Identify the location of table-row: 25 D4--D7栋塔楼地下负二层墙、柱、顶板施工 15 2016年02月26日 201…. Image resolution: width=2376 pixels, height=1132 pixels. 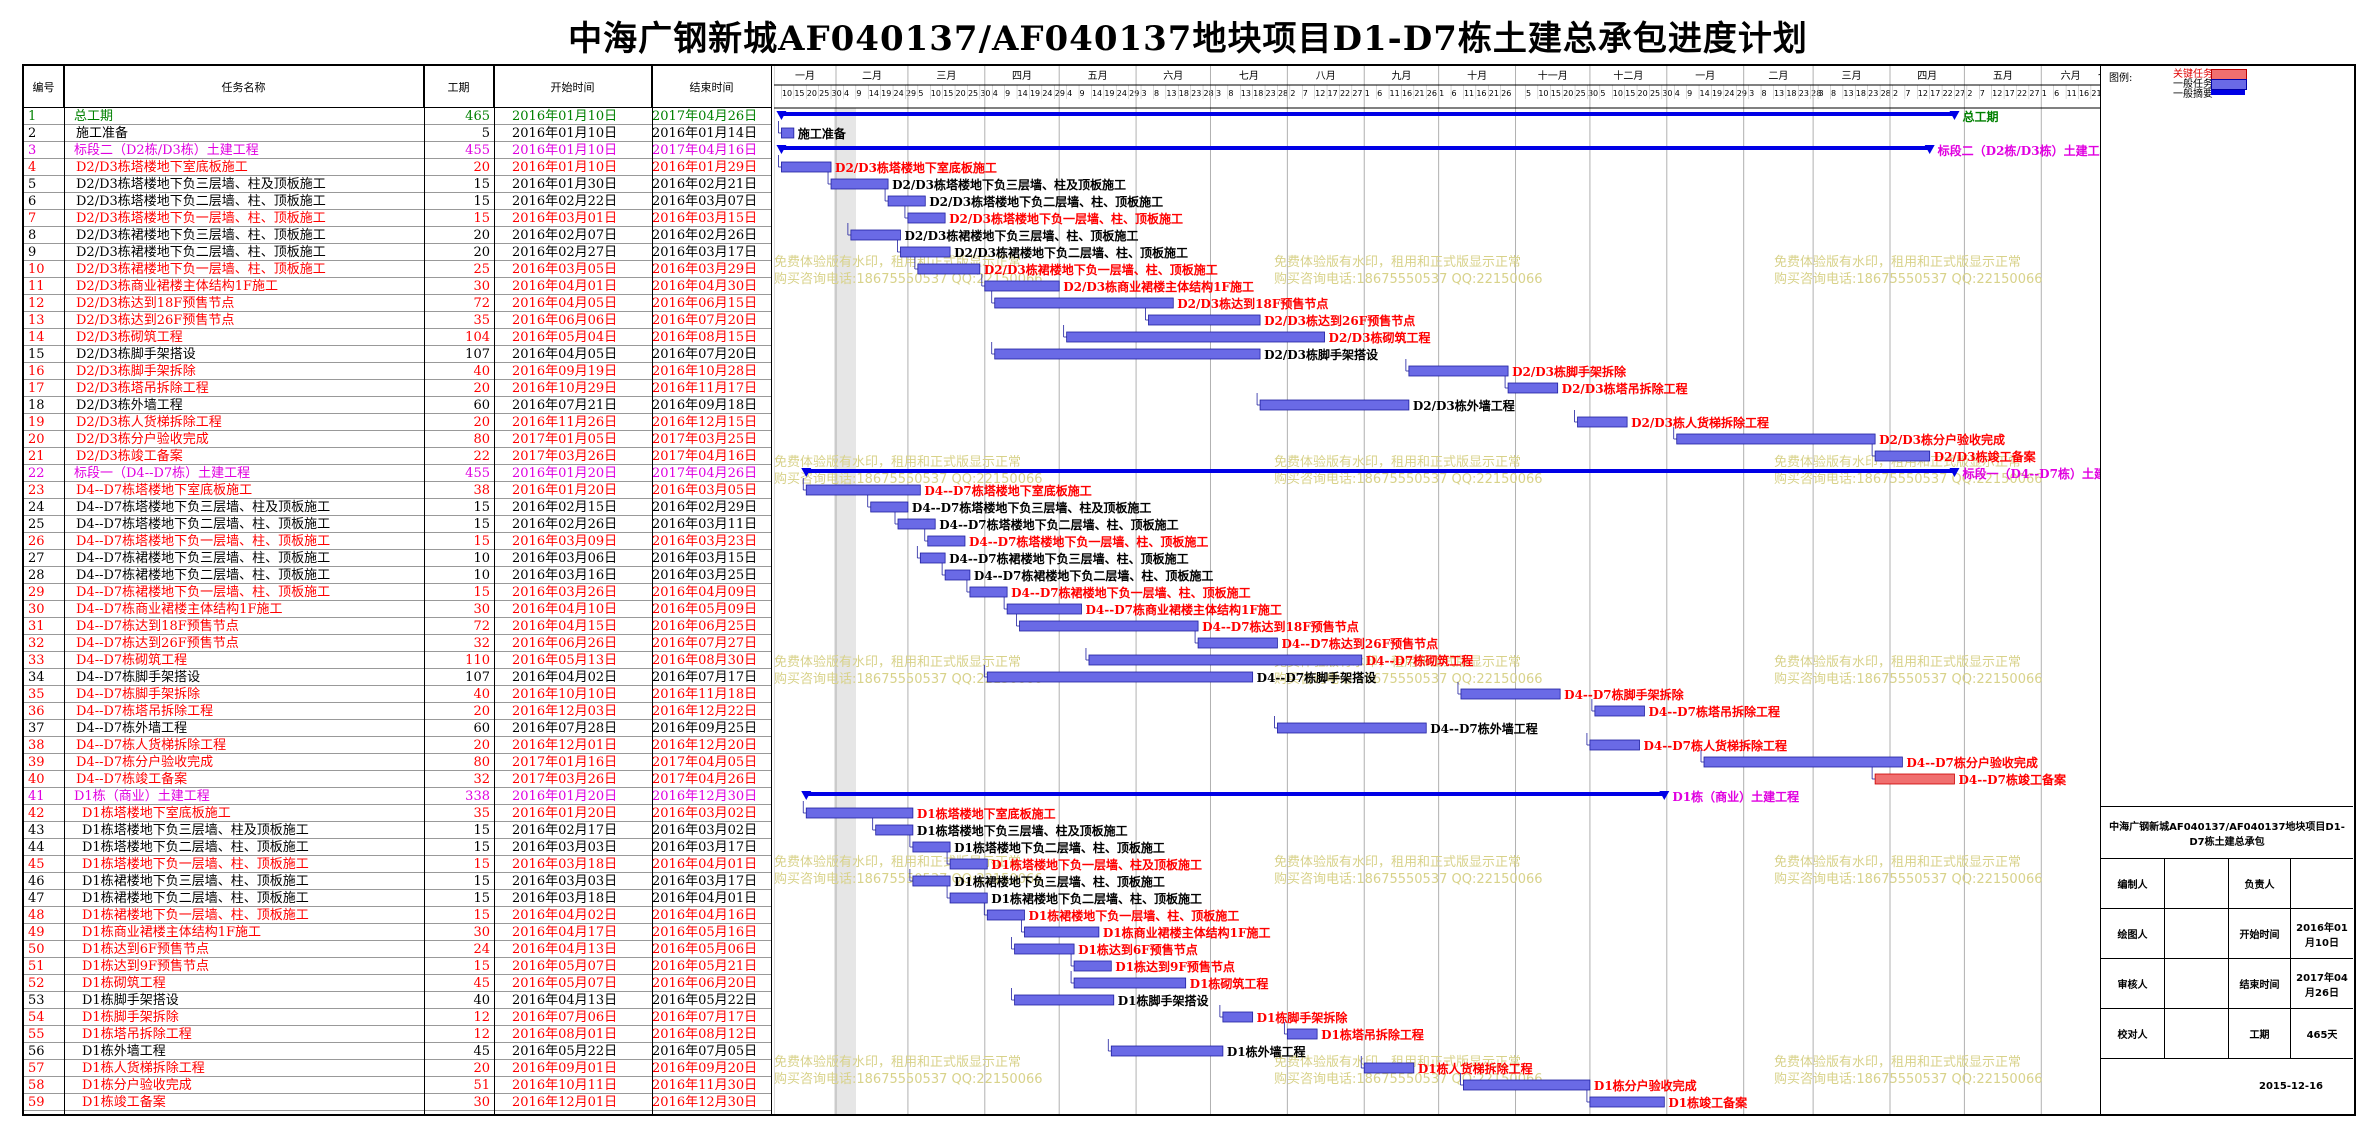
(398, 524).